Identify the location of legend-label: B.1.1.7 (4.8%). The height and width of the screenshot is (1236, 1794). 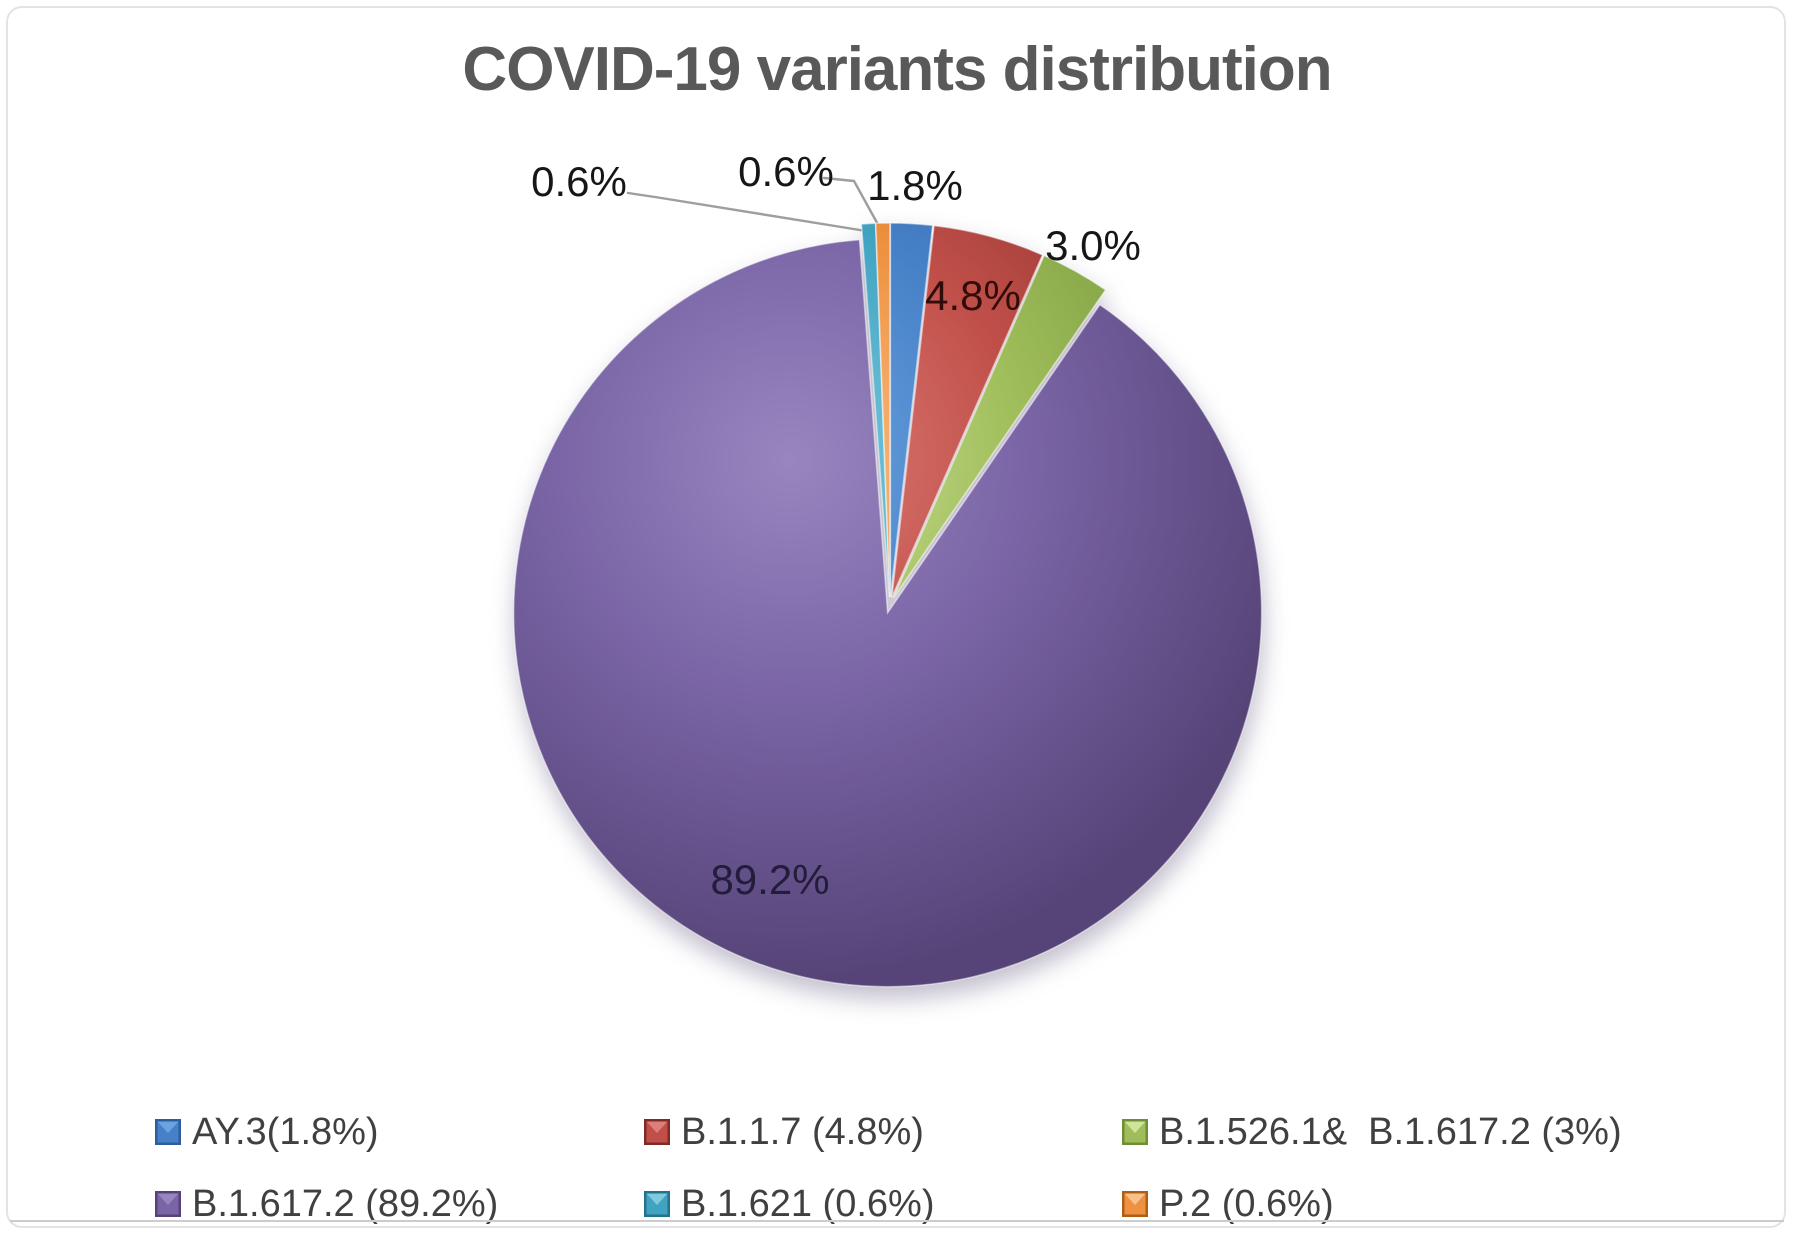
(802, 1131).